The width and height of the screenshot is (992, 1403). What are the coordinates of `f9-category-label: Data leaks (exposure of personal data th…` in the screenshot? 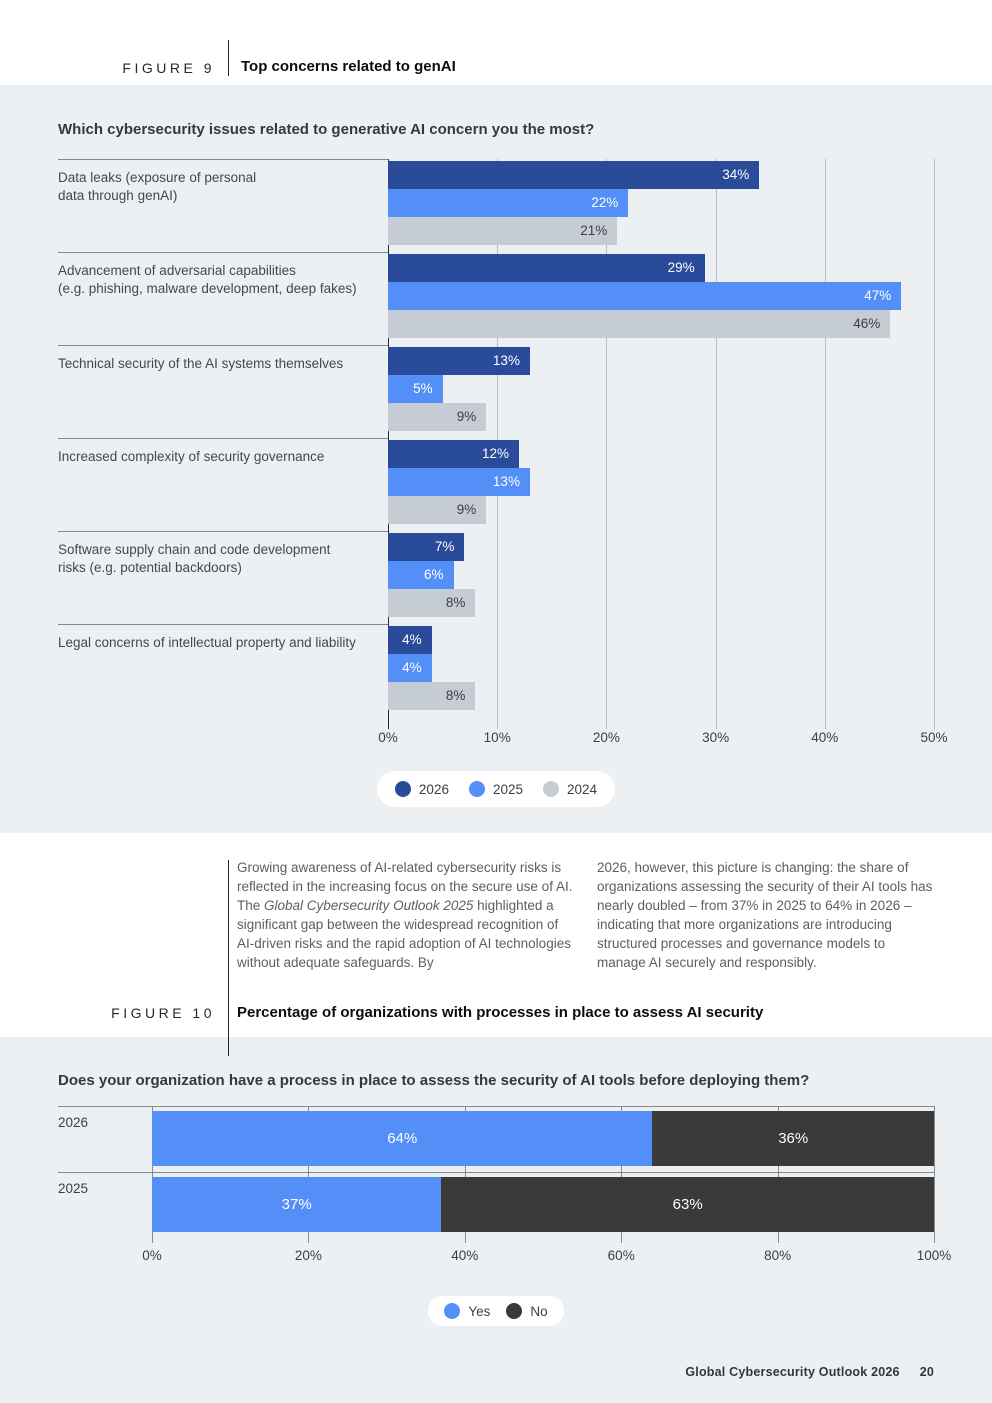 It's located at (223, 205).